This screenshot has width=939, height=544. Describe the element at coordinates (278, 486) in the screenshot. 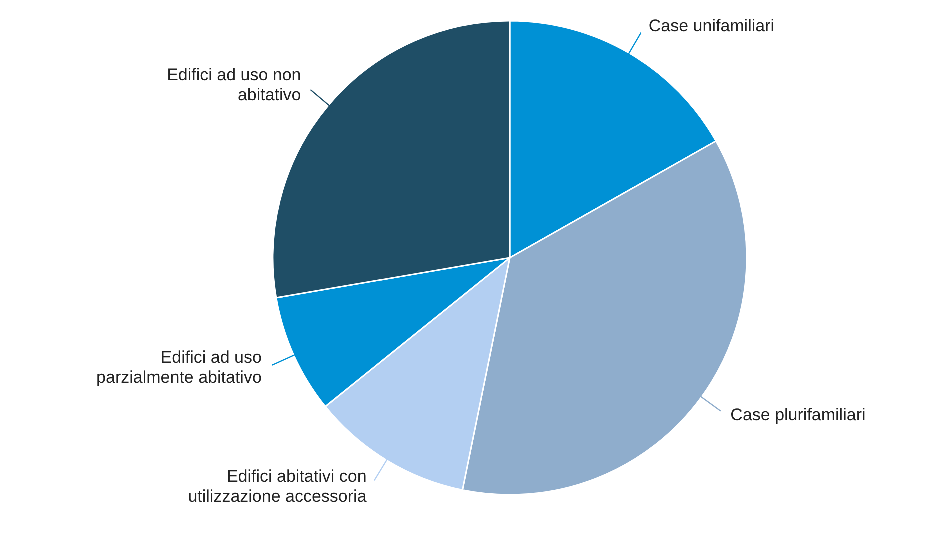

I see `slice-label: Edifici abitativi con utilizzazione accessoria` at that location.